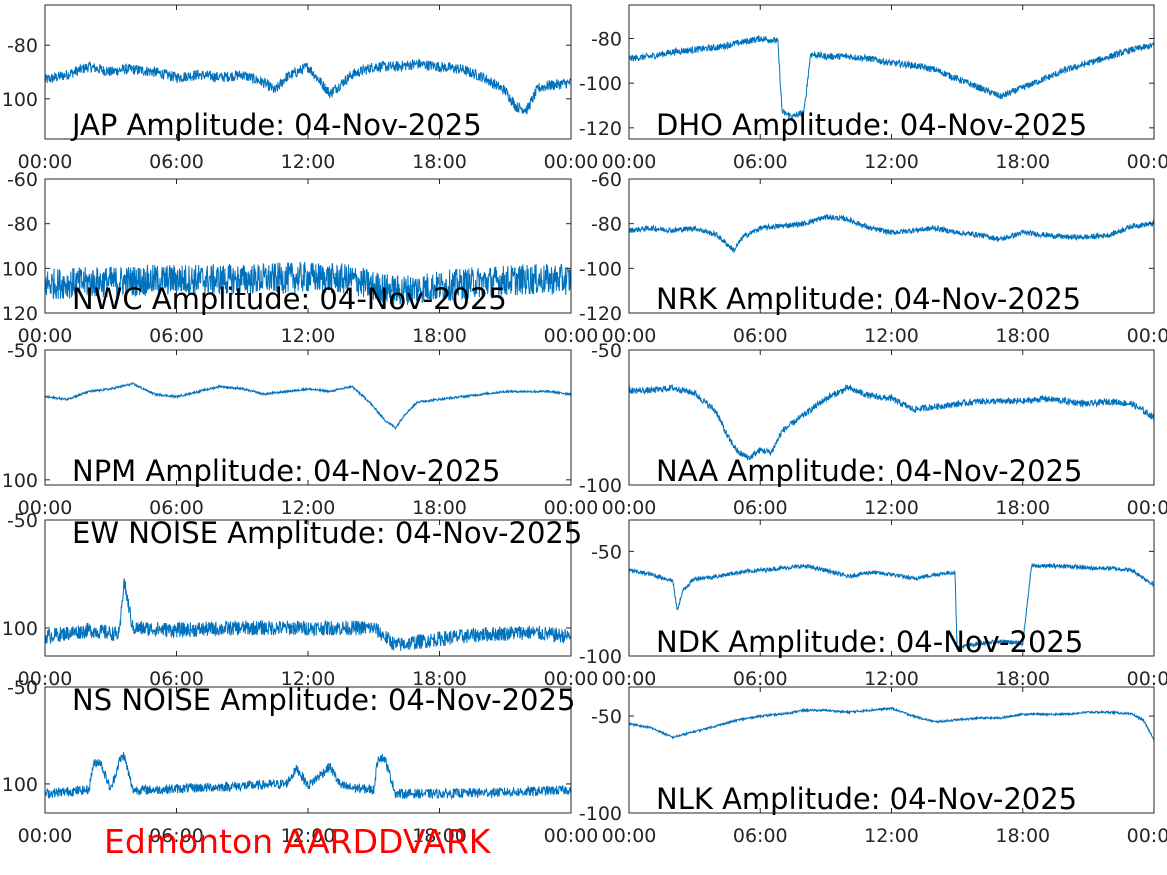 This screenshot has height=875, width=1167. What do you see at coordinates (289, 299) in the screenshot?
I see `panel-title: NWC Amplitude: 04-Nov-2025` at bounding box center [289, 299].